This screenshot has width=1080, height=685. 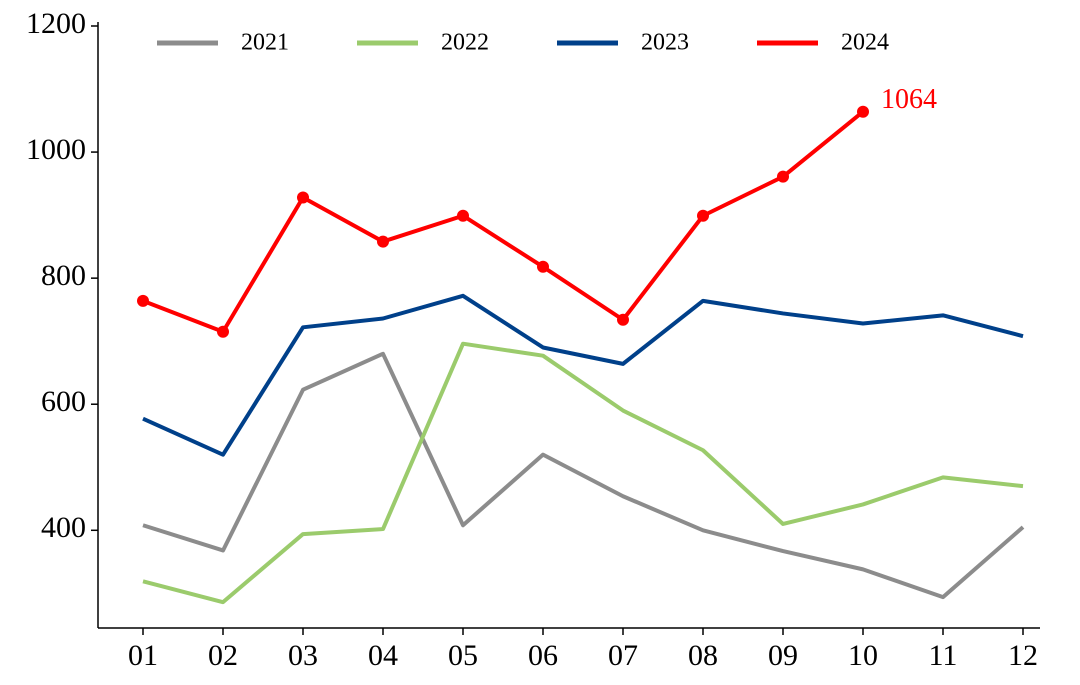 What do you see at coordinates (543, 655) in the screenshot?
I see `x-tick-label: 06` at bounding box center [543, 655].